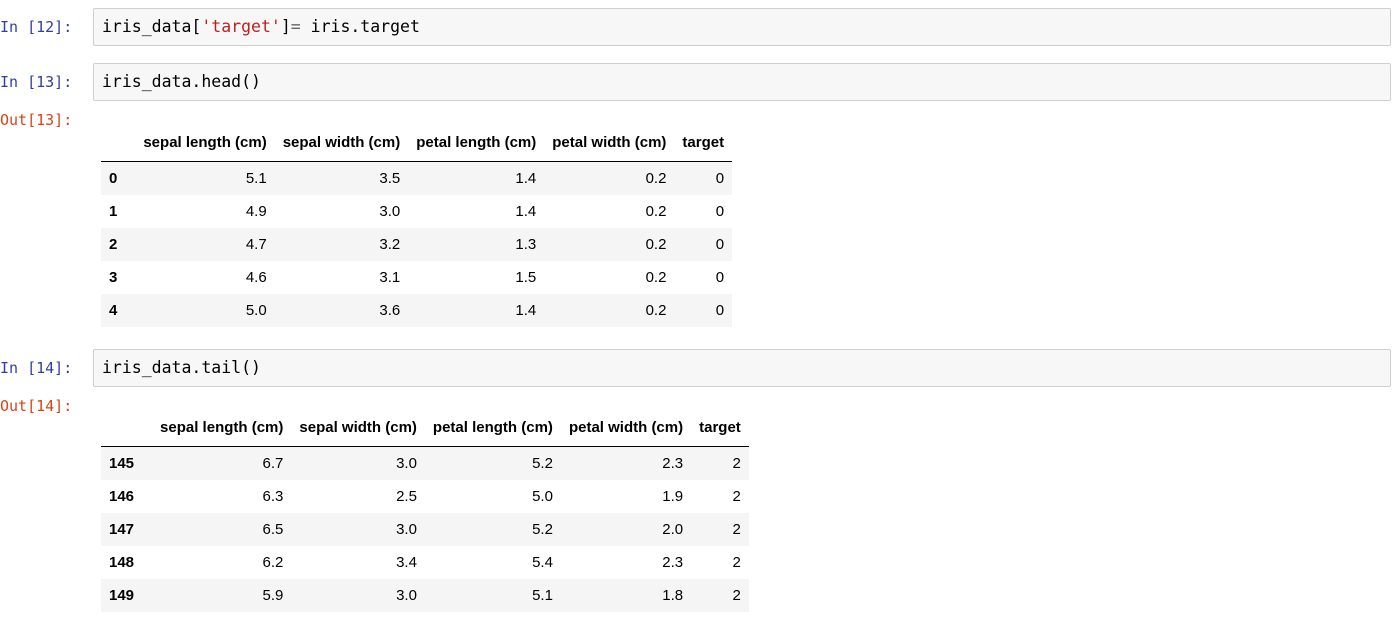 This screenshot has width=1400, height=619. Describe the element at coordinates (742, 82) in the screenshot. I see `code-input-13: iris_data.head()` at that location.